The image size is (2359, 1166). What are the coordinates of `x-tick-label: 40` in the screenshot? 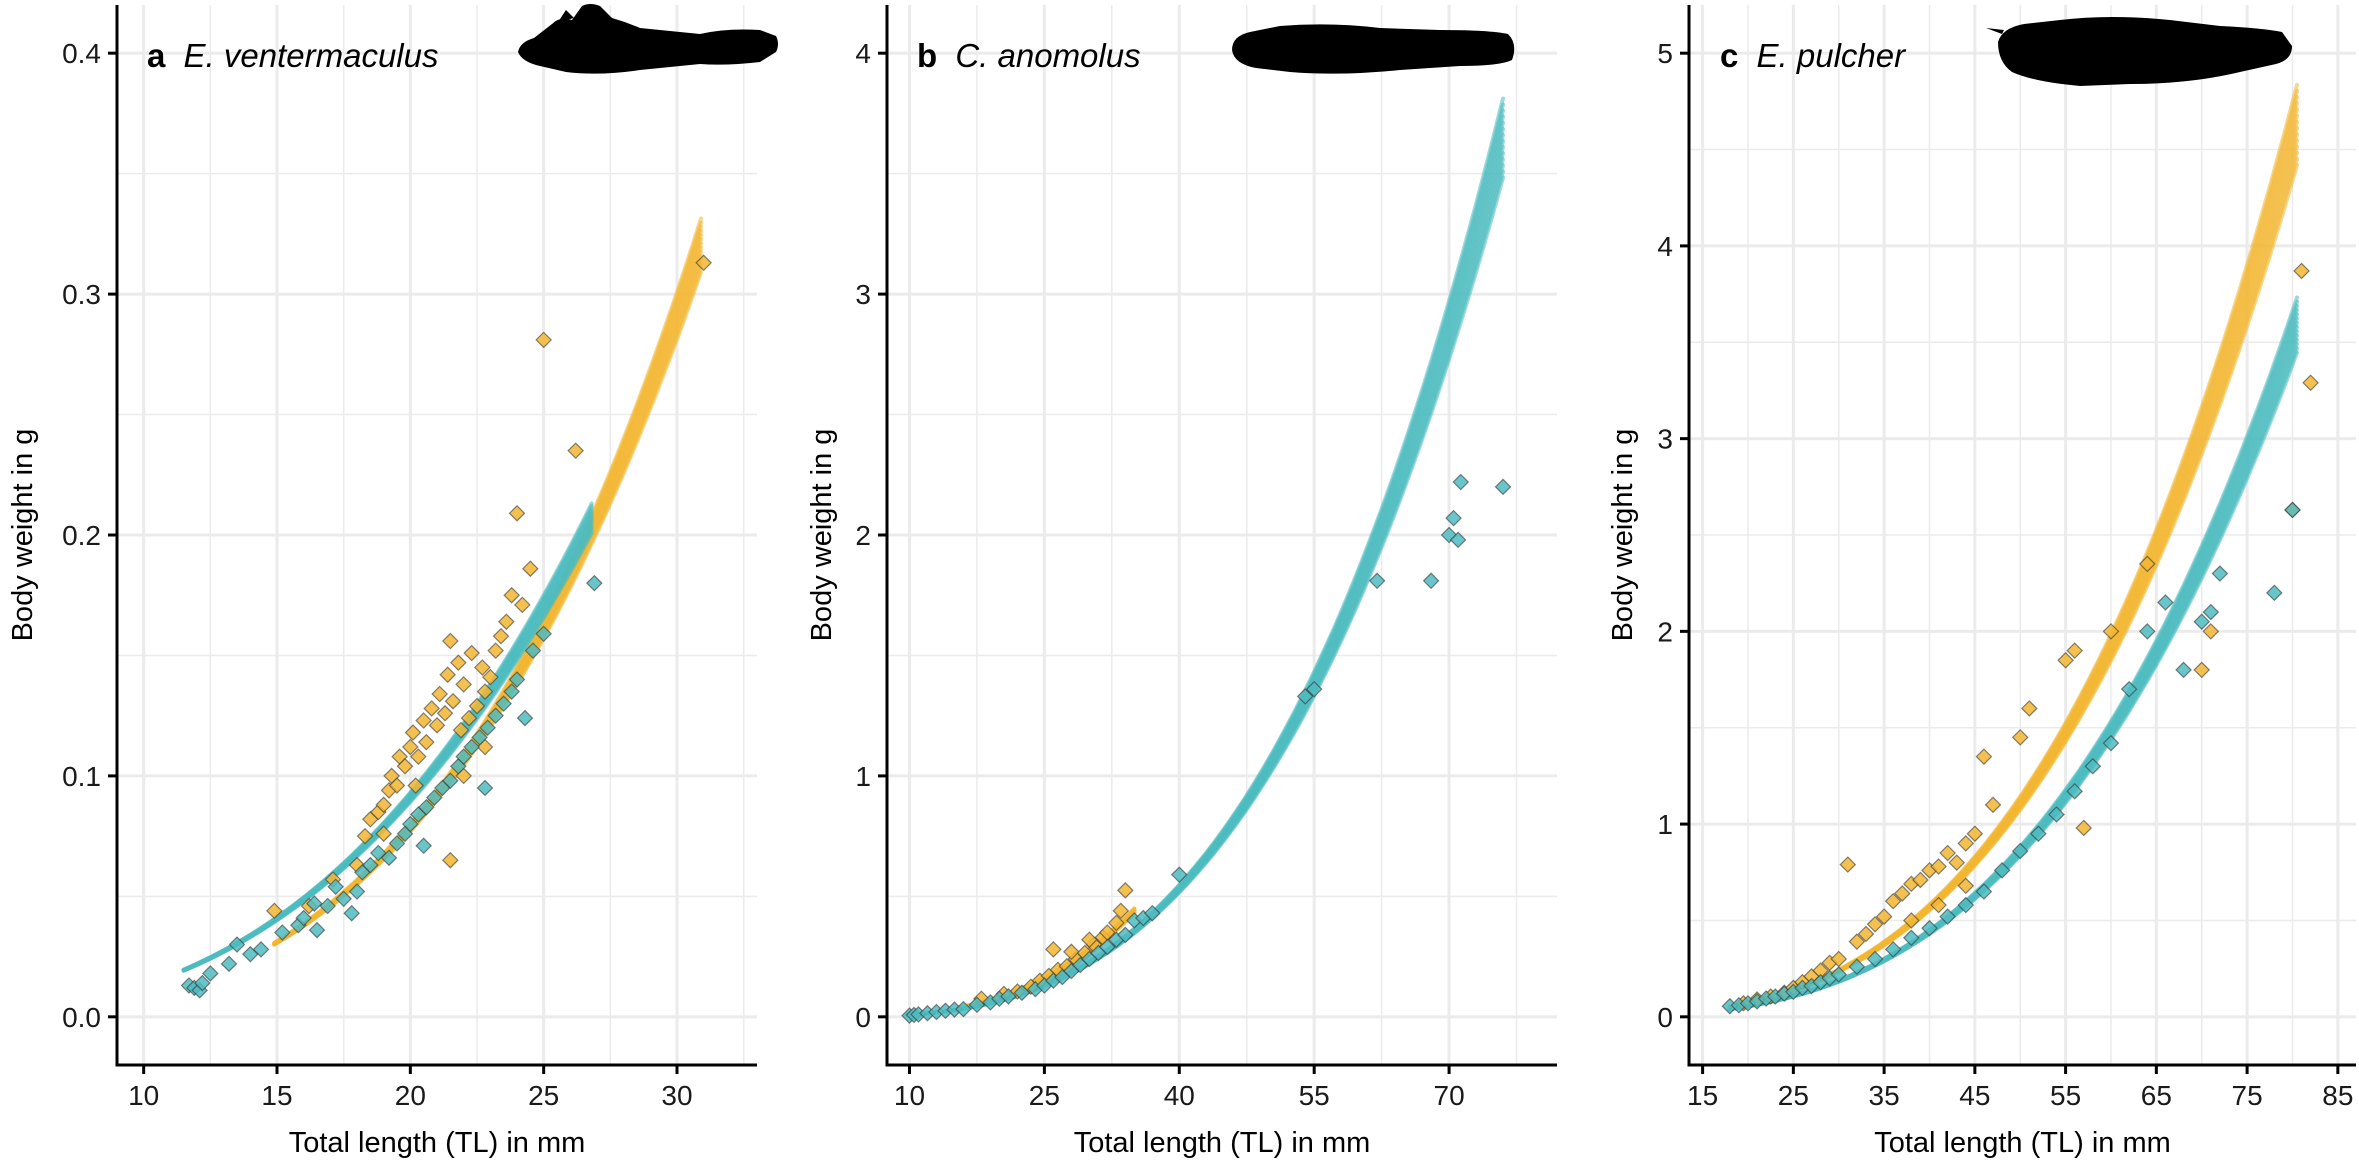 It's located at (1179, 1095).